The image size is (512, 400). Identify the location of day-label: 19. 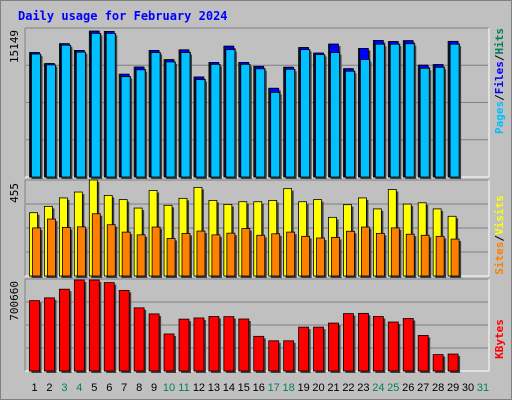
(303, 388).